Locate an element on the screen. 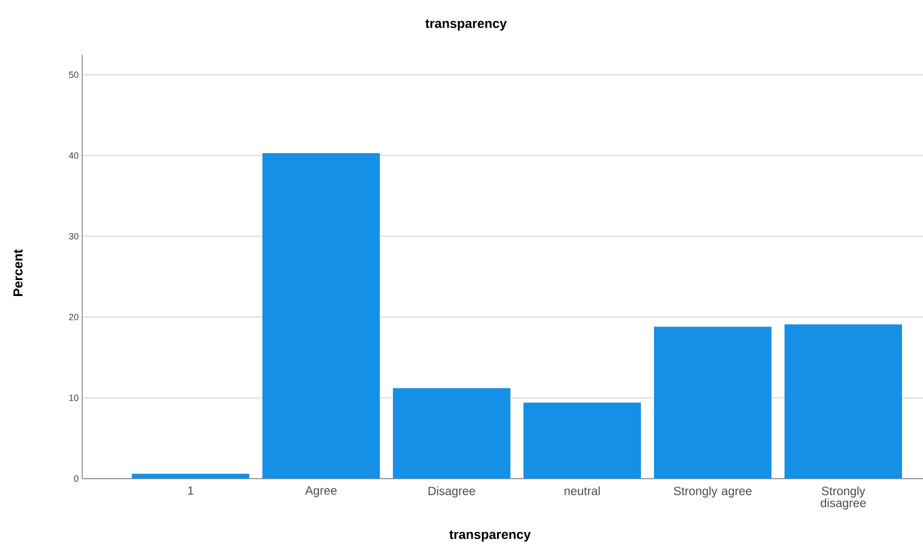  x-tick-label: 1 is located at coordinates (191, 490).